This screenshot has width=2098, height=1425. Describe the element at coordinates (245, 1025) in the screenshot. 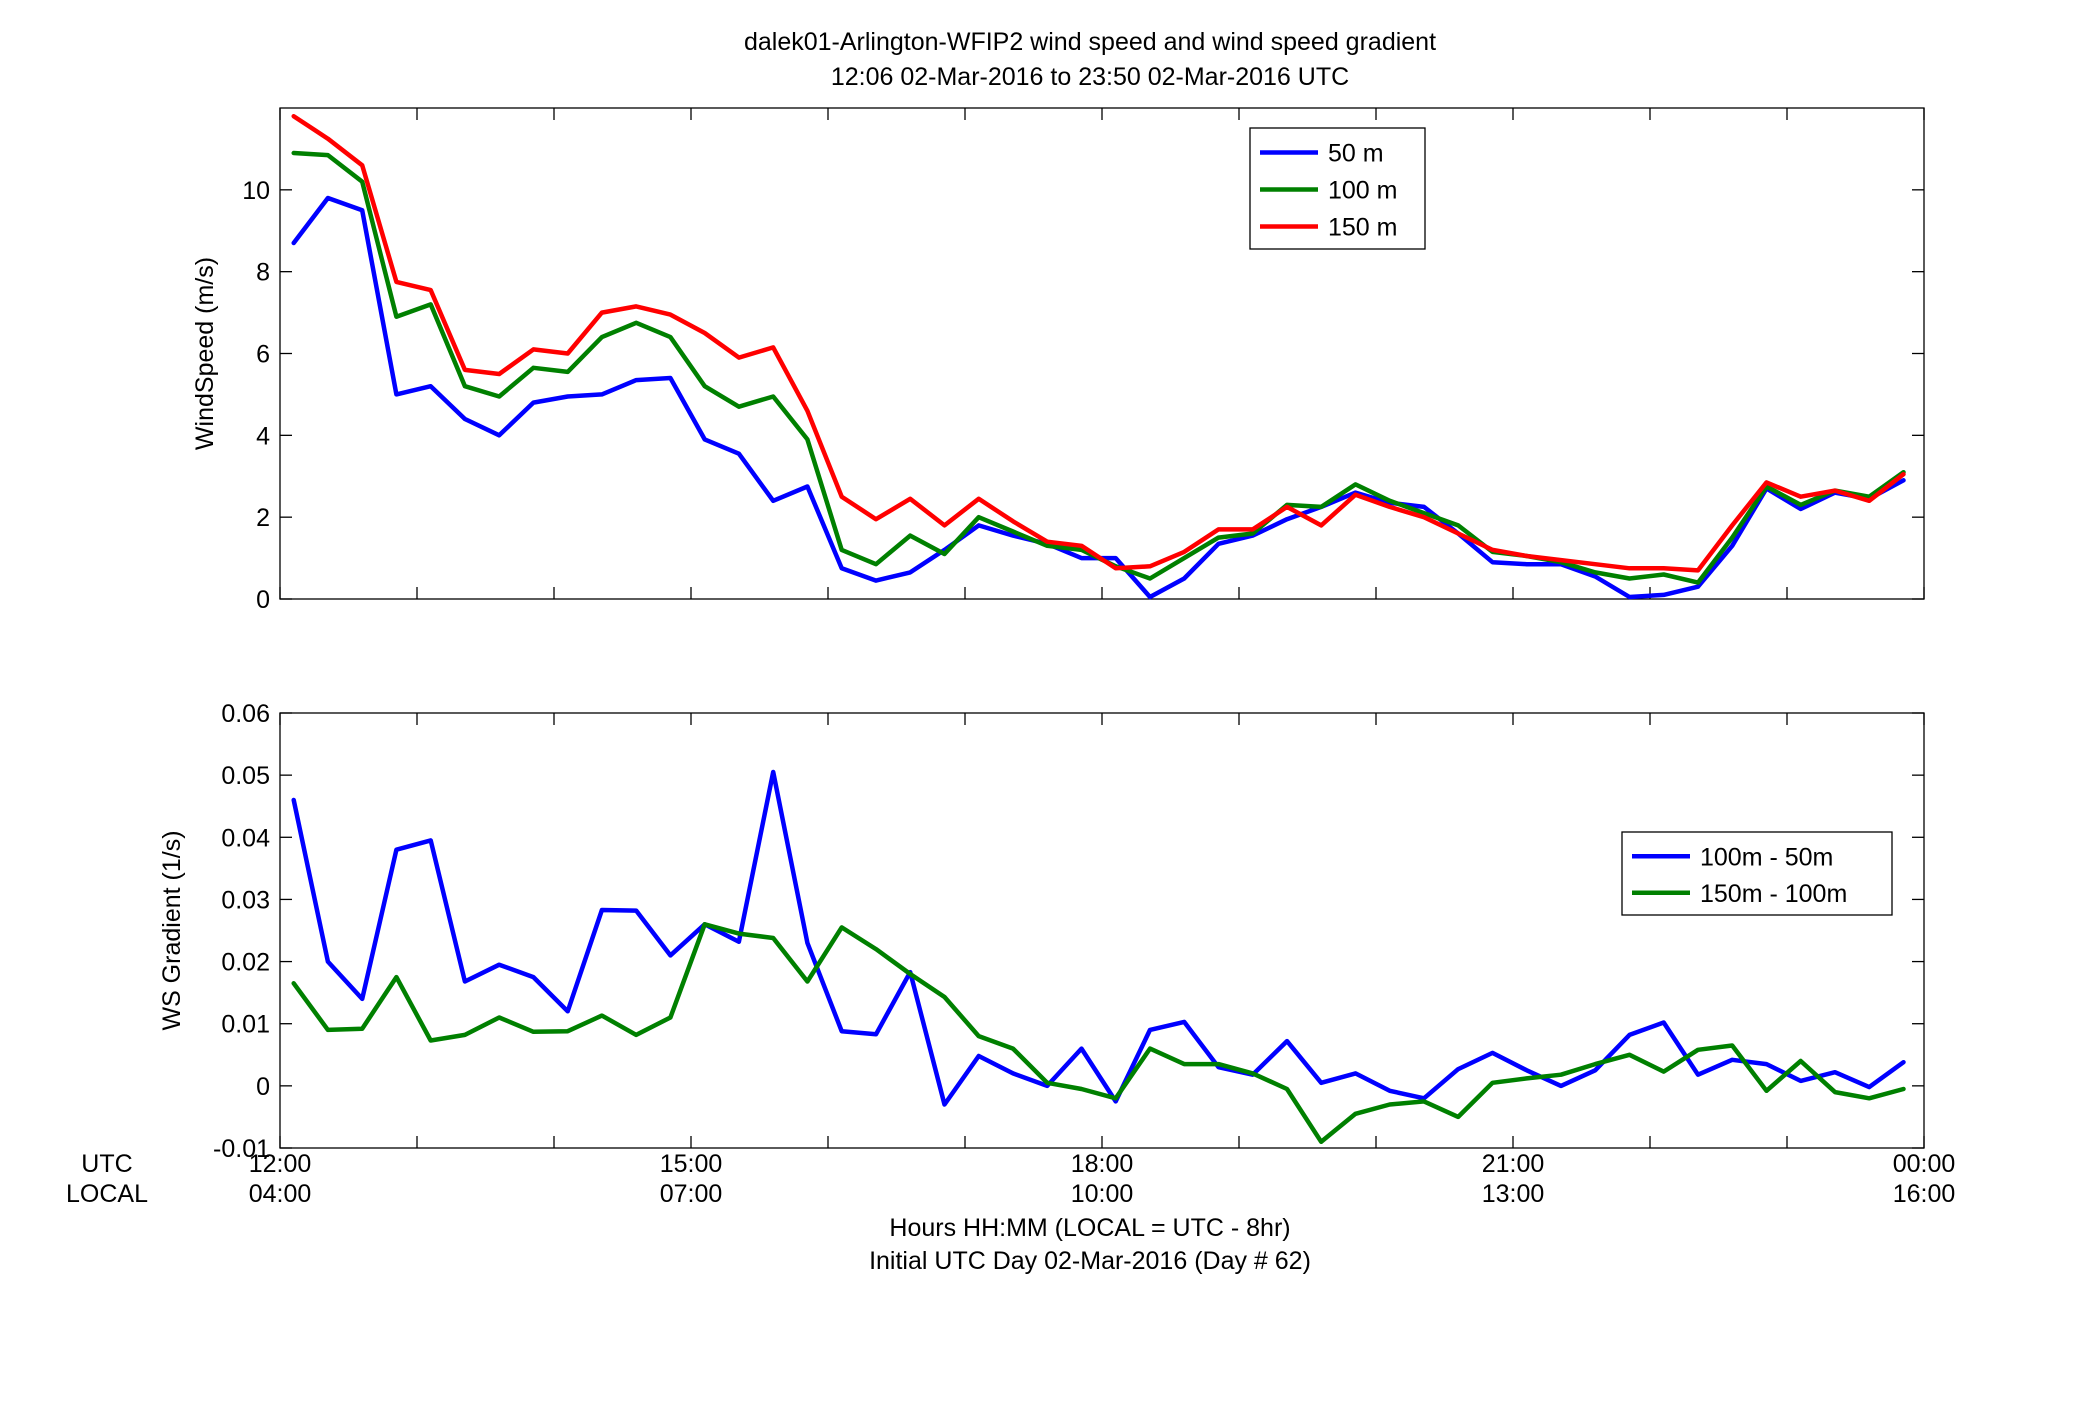

I see `ytick-label: 0.01` at that location.